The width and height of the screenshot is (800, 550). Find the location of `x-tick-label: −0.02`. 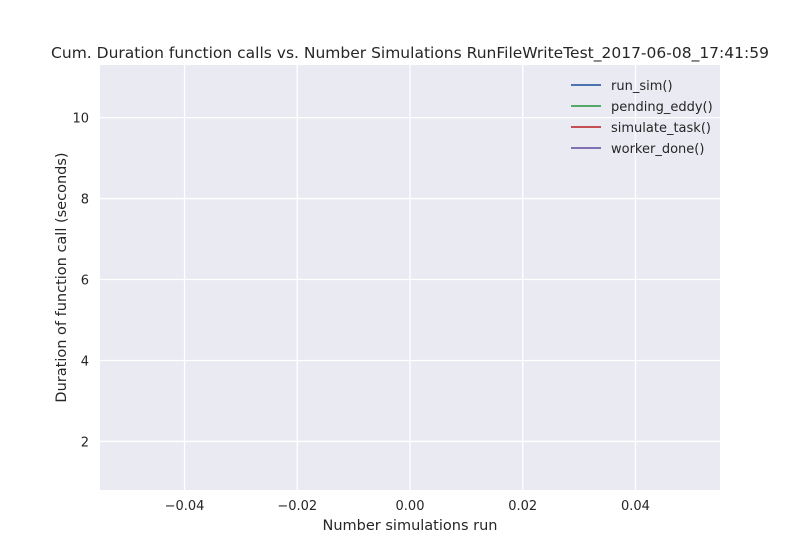

x-tick-label: −0.02 is located at coordinates (297, 506).